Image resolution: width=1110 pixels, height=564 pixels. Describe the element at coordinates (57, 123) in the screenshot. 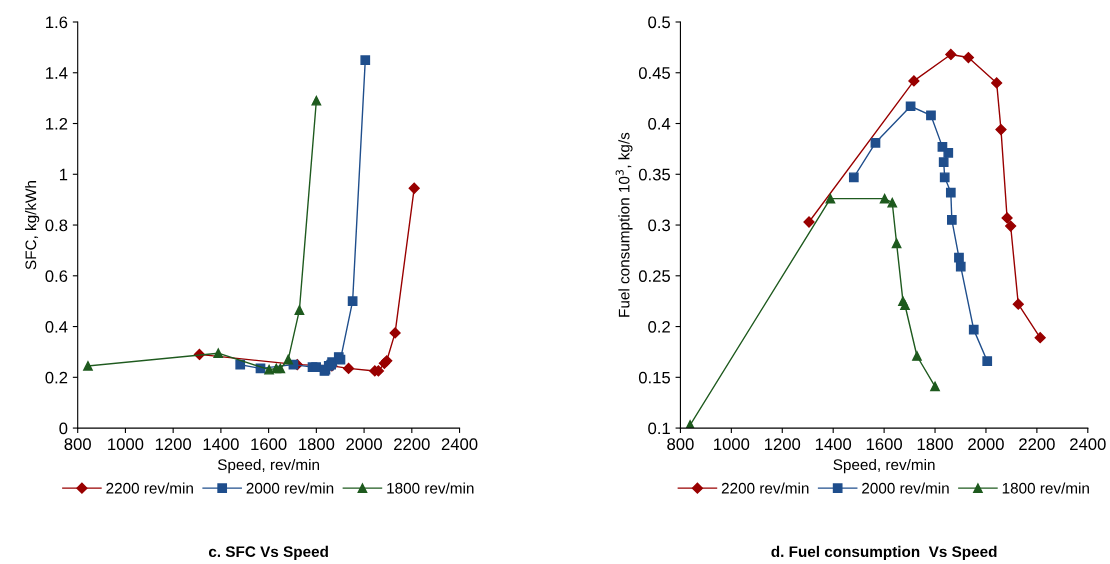

I see `y-tick-label: 1.2` at that location.